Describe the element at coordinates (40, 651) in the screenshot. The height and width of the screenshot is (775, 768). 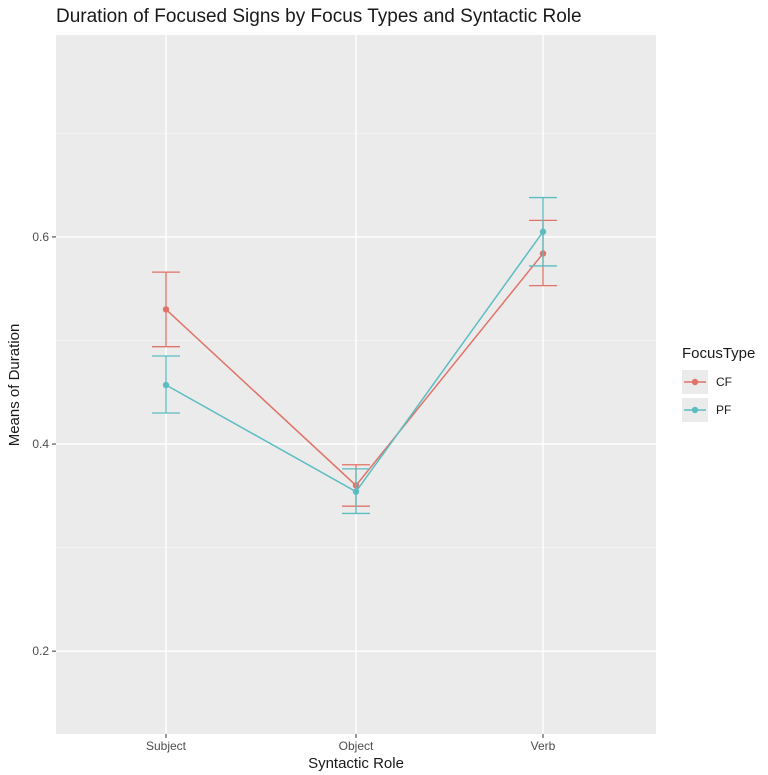
I see `y-tick-label: 0.2` at that location.